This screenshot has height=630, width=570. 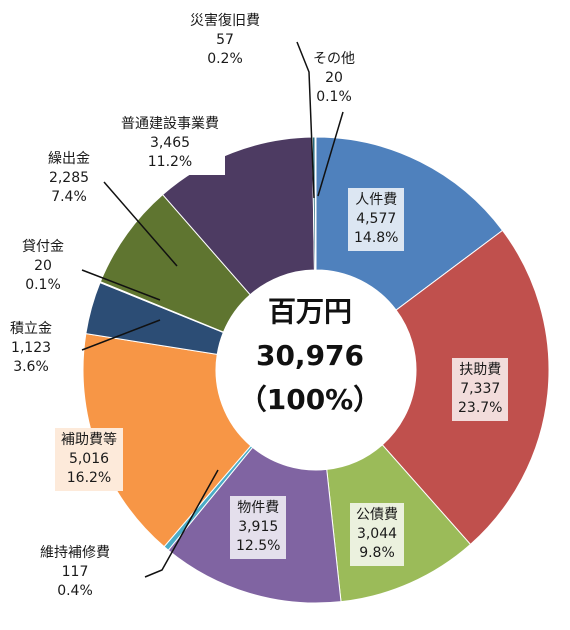 I want to click on data-label-その他: その他 20 0.1%, so click(x=334, y=78).